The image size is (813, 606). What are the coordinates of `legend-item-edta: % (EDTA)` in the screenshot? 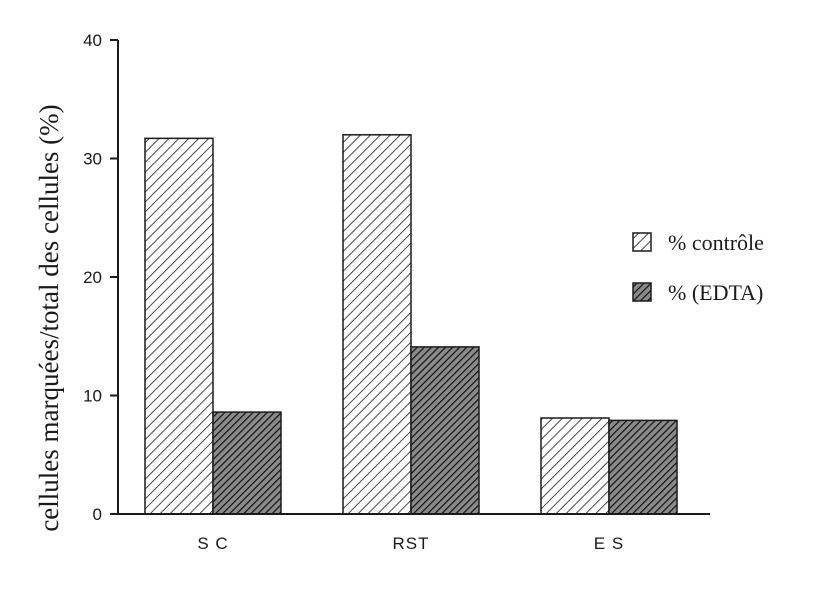 It's located at (697, 292).